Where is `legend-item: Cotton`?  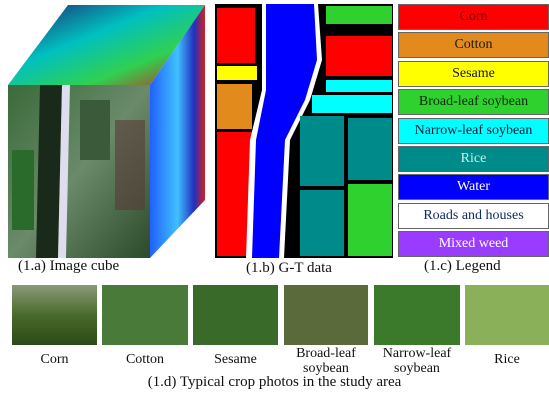
legend-item: Cotton is located at coordinates (473, 45).